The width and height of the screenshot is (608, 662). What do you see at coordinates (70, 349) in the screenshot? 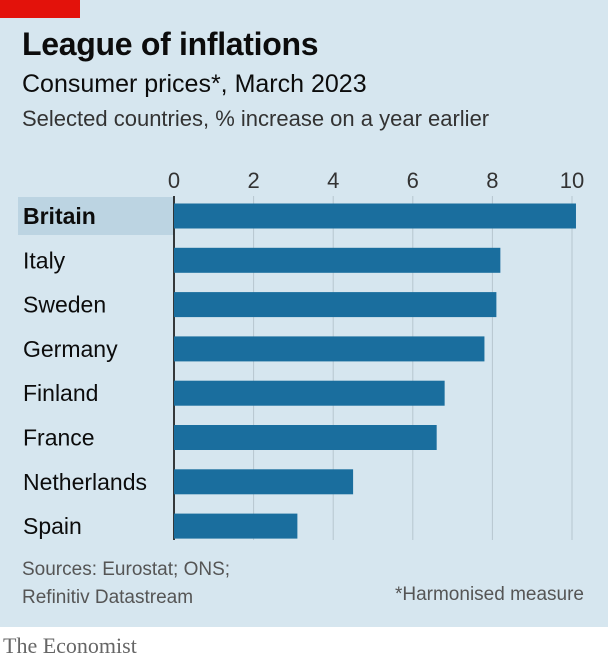
I see `category-label: Germany` at bounding box center [70, 349].